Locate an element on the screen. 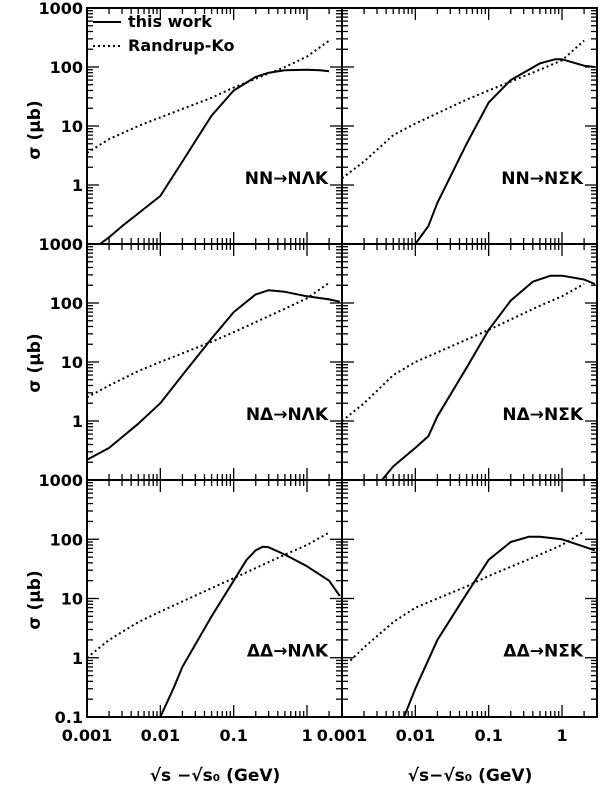 The height and width of the screenshot is (791, 611). legend-solid-label: this work is located at coordinates (170, 21).